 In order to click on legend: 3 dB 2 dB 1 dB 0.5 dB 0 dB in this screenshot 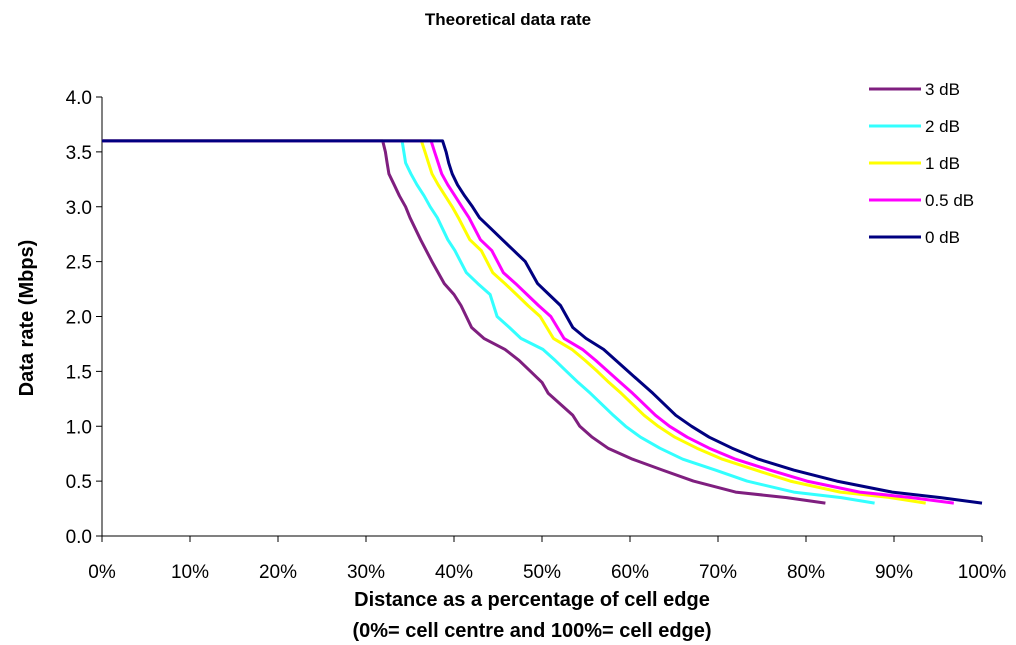, I will do `click(921, 163)`.